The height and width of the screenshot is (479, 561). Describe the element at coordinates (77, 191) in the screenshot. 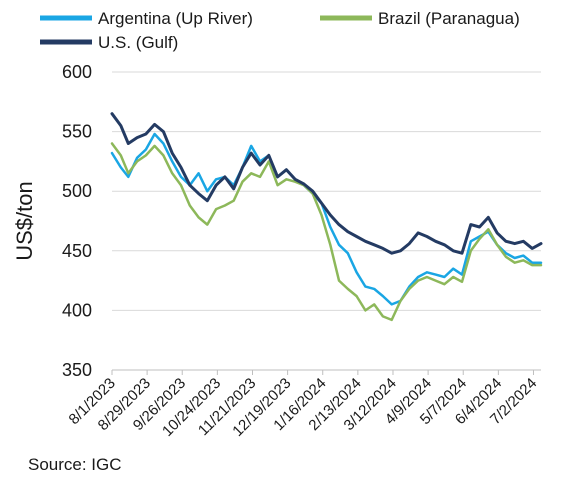

I see `y-tick-label: 500` at that location.